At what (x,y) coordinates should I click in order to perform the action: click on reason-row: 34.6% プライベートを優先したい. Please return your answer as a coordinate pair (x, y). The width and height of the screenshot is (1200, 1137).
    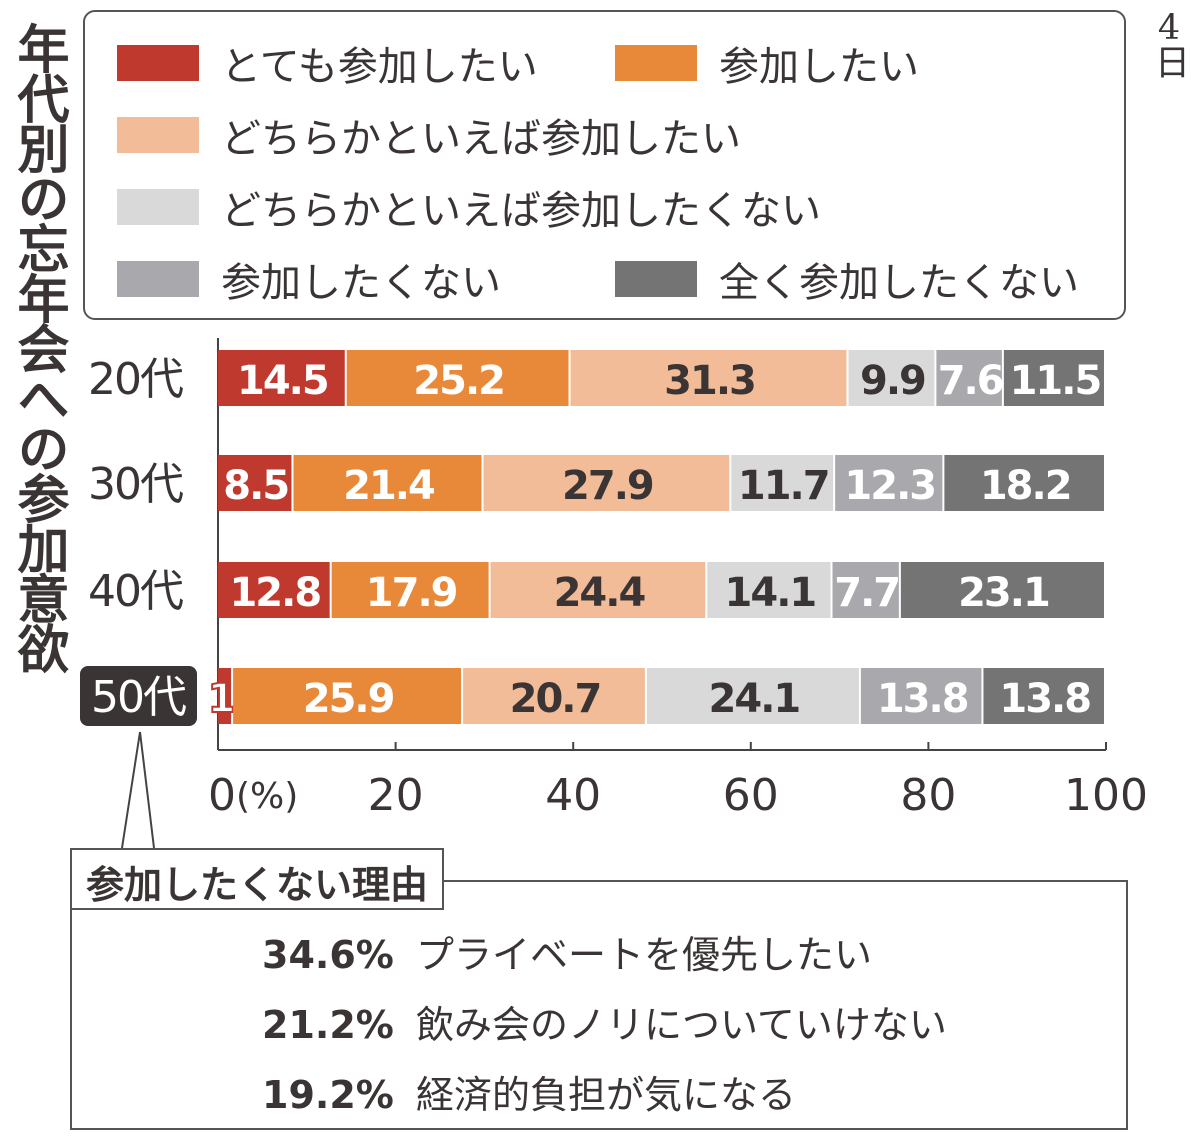
    Looking at the image, I should click on (567, 951).